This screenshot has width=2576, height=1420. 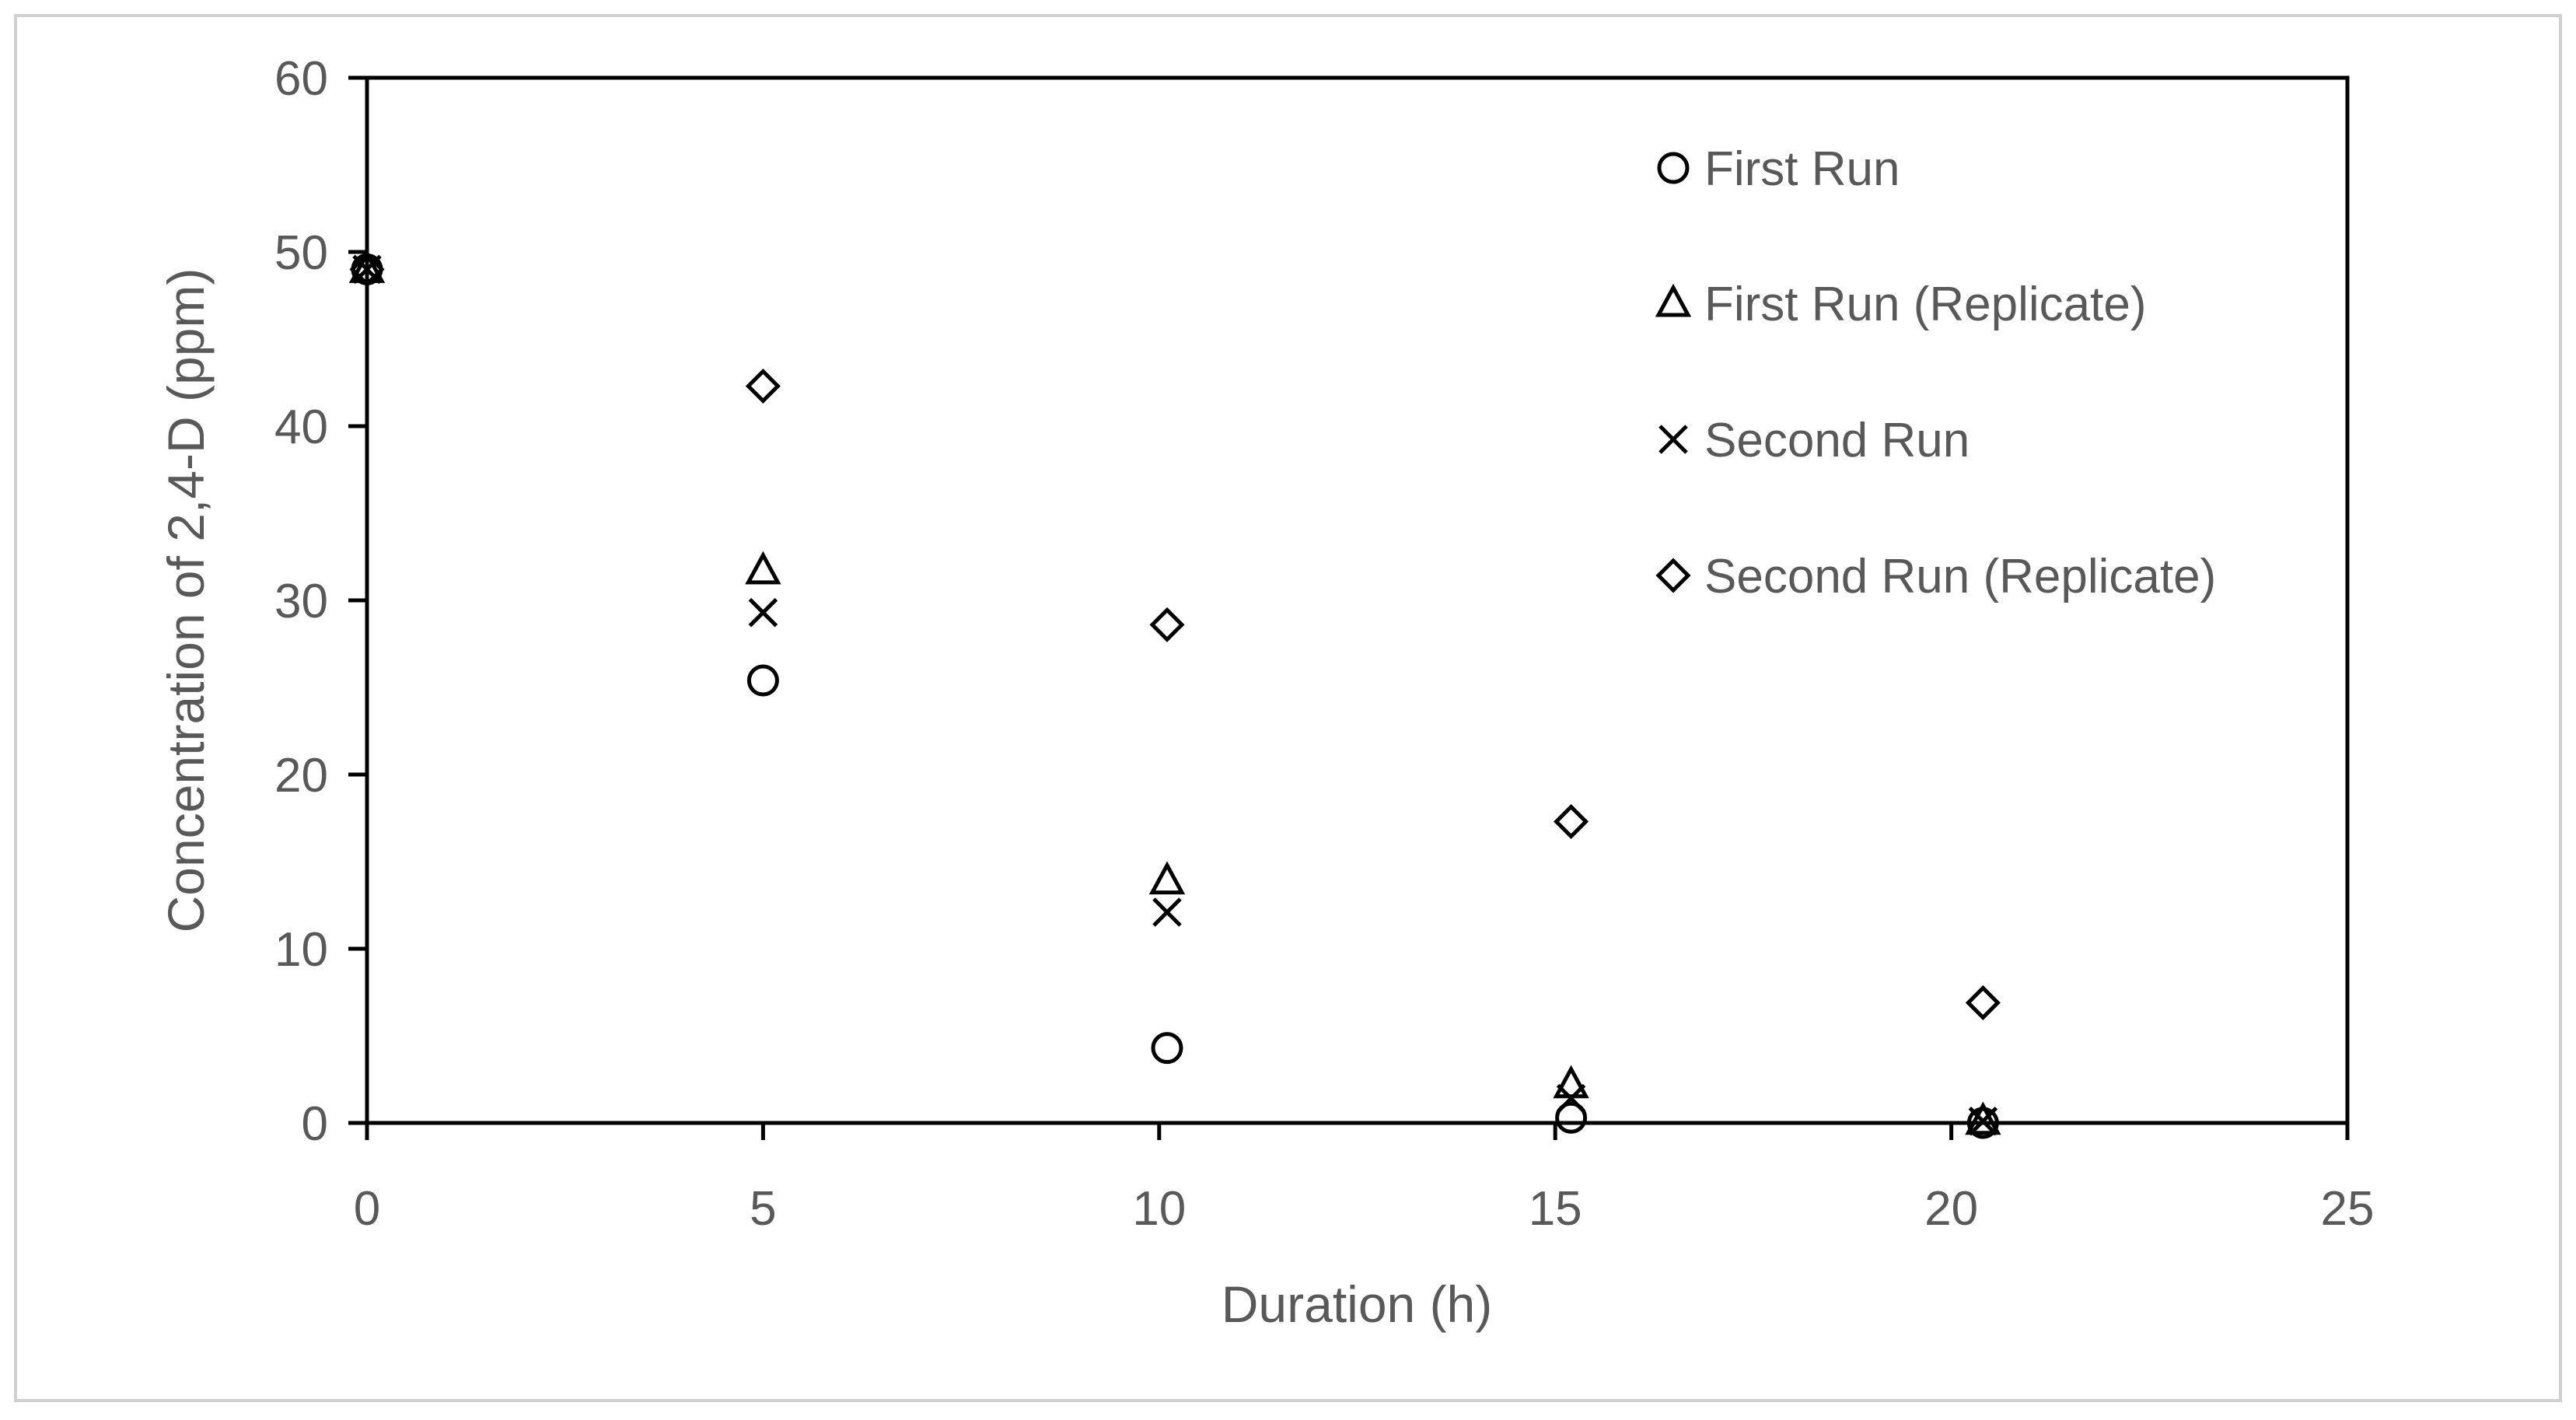 What do you see at coordinates (1364, 1179) in the screenshot?
I see `x-axis-ticks: 0 5 10 15 20 25` at bounding box center [1364, 1179].